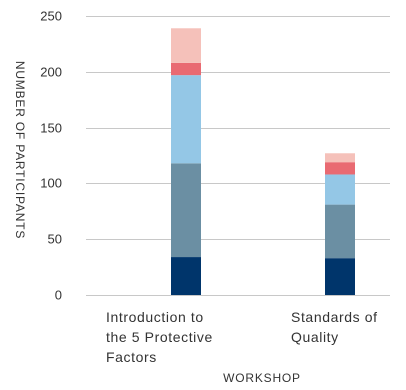 This screenshot has width=406, height=390. What do you see at coordinates (340, 168) in the screenshot?
I see `bar-segment-cat1-series3` at bounding box center [340, 168].